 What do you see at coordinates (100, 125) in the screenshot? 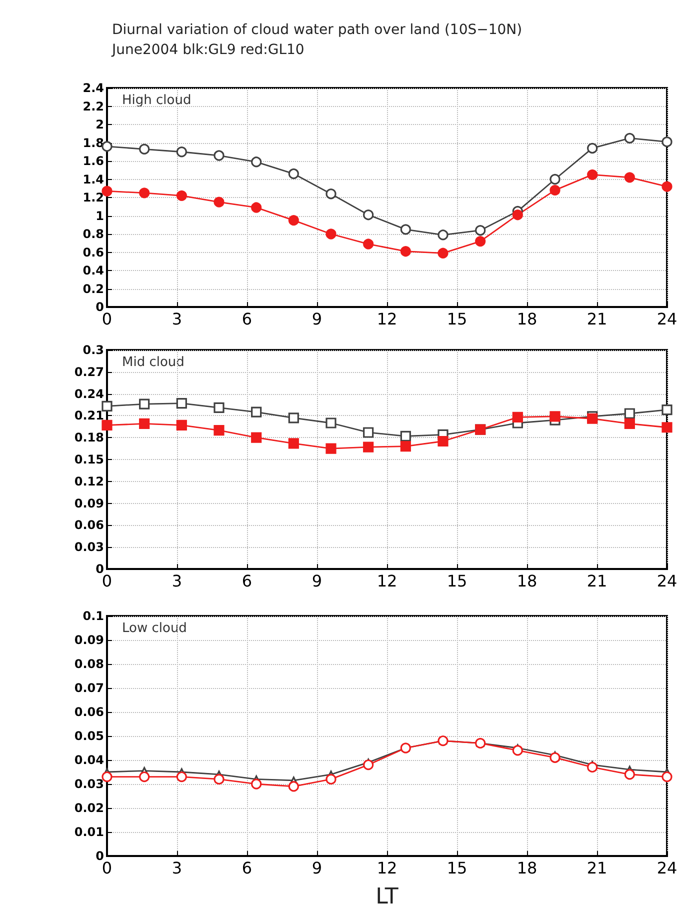
I see `y-tick-label: 2` at bounding box center [100, 125].